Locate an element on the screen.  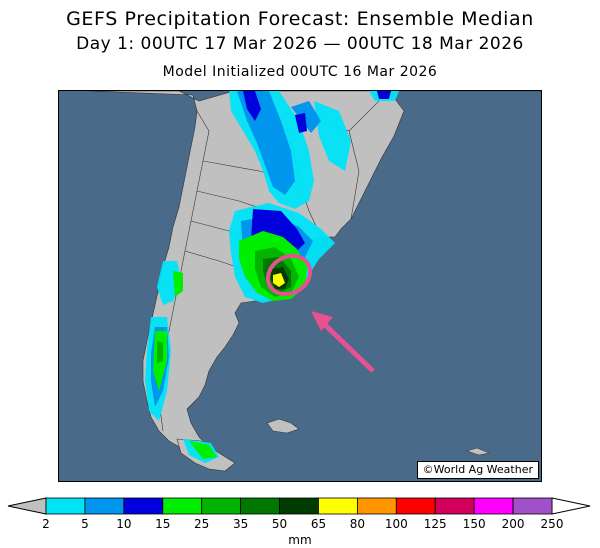
highlight-circle is located at coordinates (289, 275).